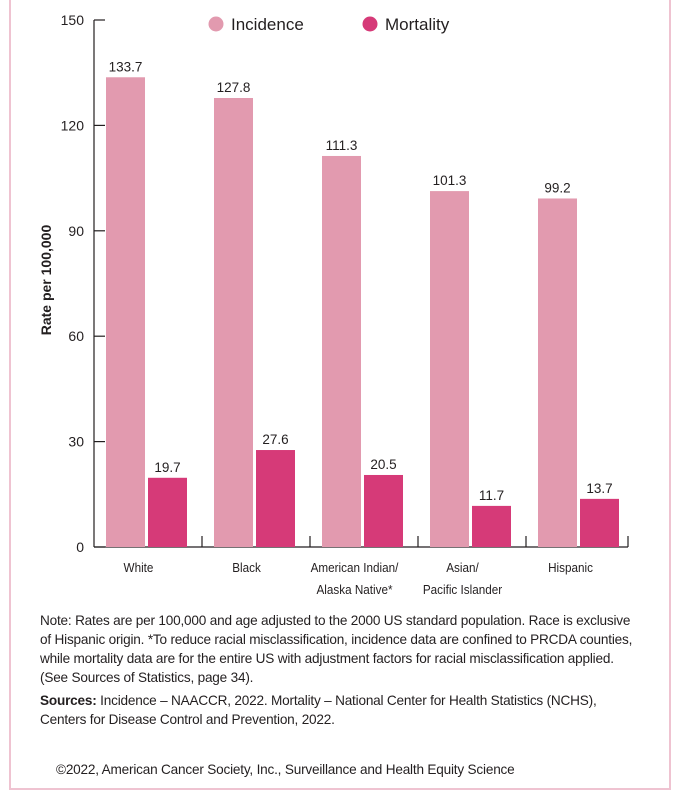 The width and height of the screenshot is (686, 794). Describe the element at coordinates (599, 488) in the screenshot. I see `data-label: 13.7` at that location.